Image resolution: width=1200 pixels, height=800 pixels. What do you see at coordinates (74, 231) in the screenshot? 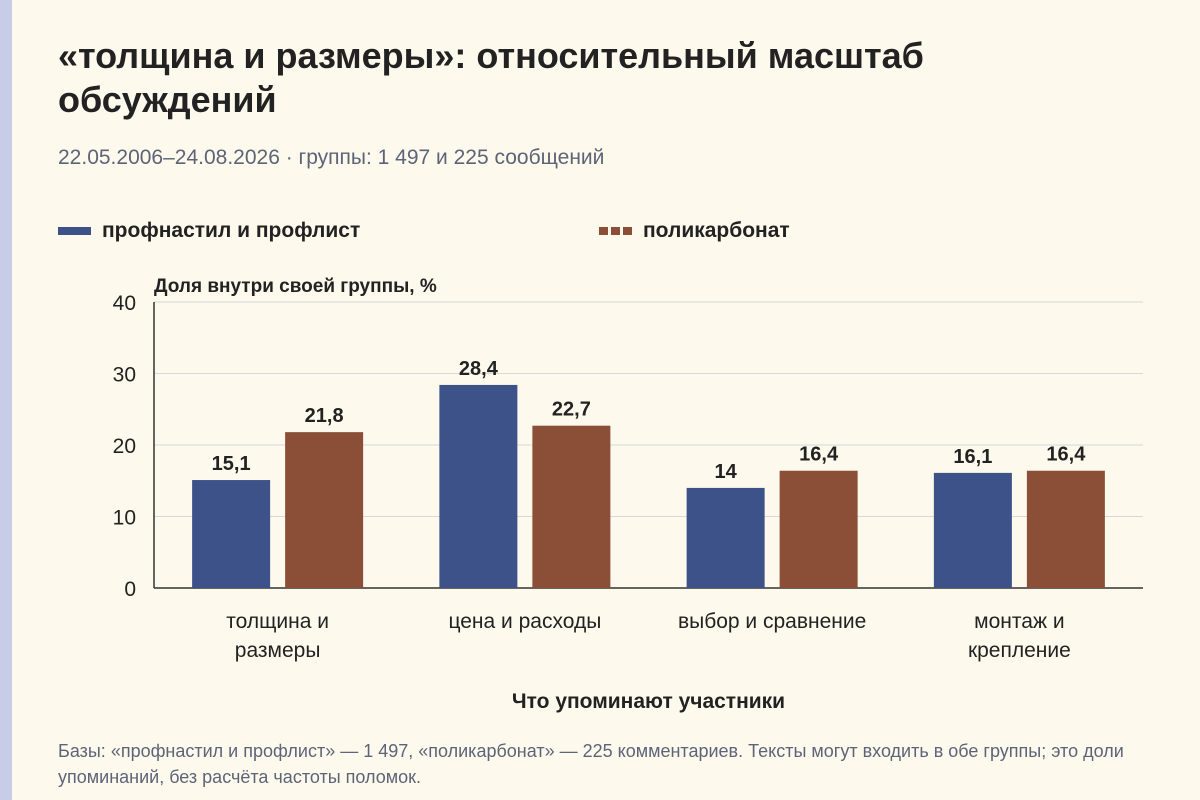
I see `legend-swatch-solid` at bounding box center [74, 231].